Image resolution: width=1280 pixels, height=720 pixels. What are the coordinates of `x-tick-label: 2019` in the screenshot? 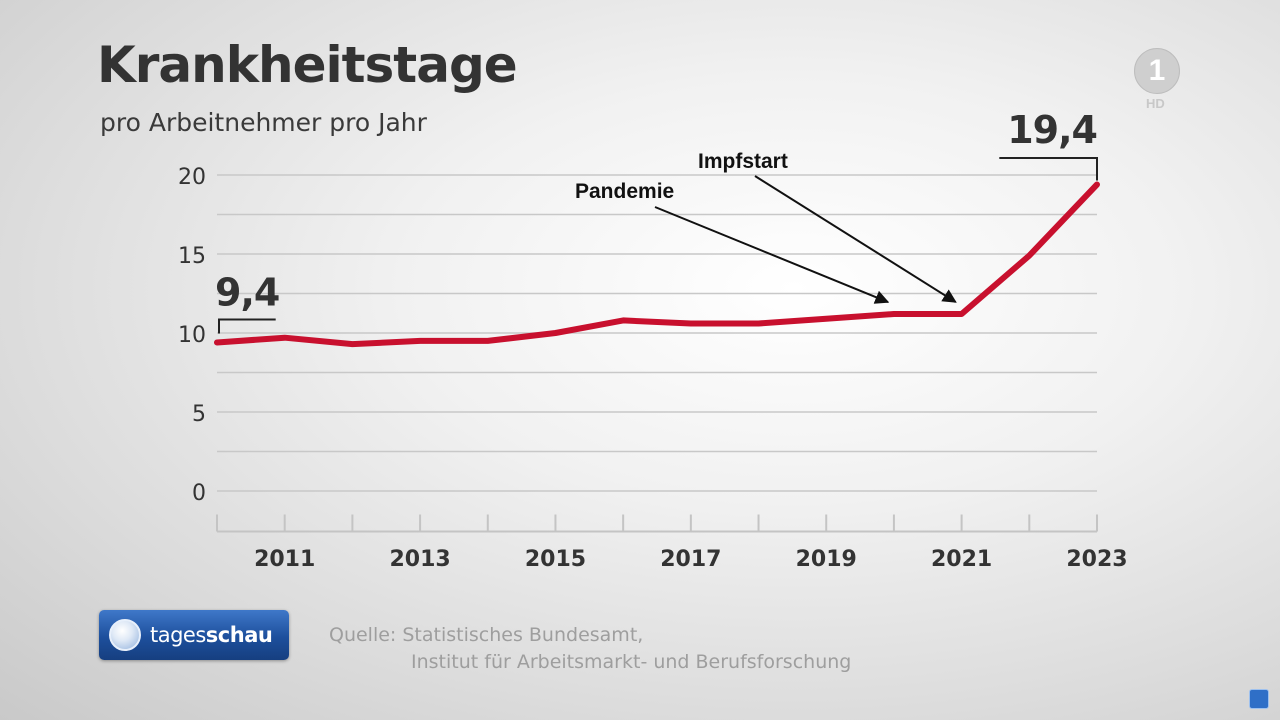 It's located at (826, 559).